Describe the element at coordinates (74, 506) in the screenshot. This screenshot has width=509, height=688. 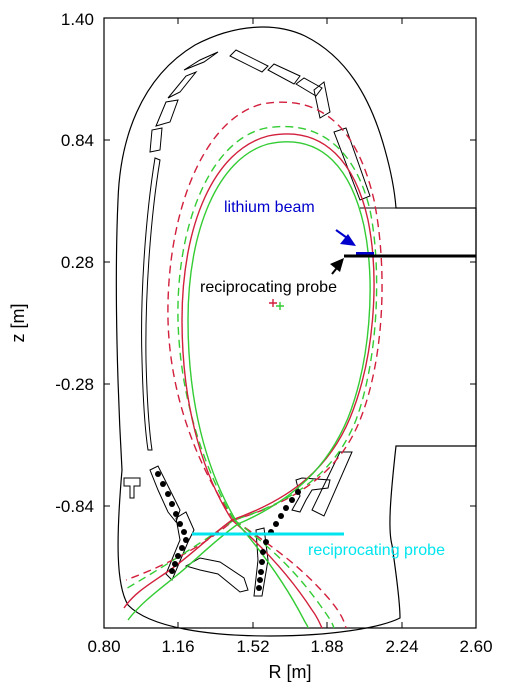
I see `y-tick-label: -0.84` at that location.